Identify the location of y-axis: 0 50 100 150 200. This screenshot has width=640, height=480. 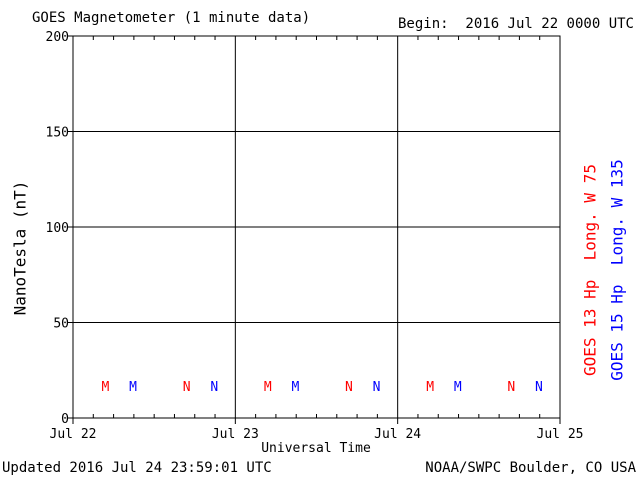
(59, 228).